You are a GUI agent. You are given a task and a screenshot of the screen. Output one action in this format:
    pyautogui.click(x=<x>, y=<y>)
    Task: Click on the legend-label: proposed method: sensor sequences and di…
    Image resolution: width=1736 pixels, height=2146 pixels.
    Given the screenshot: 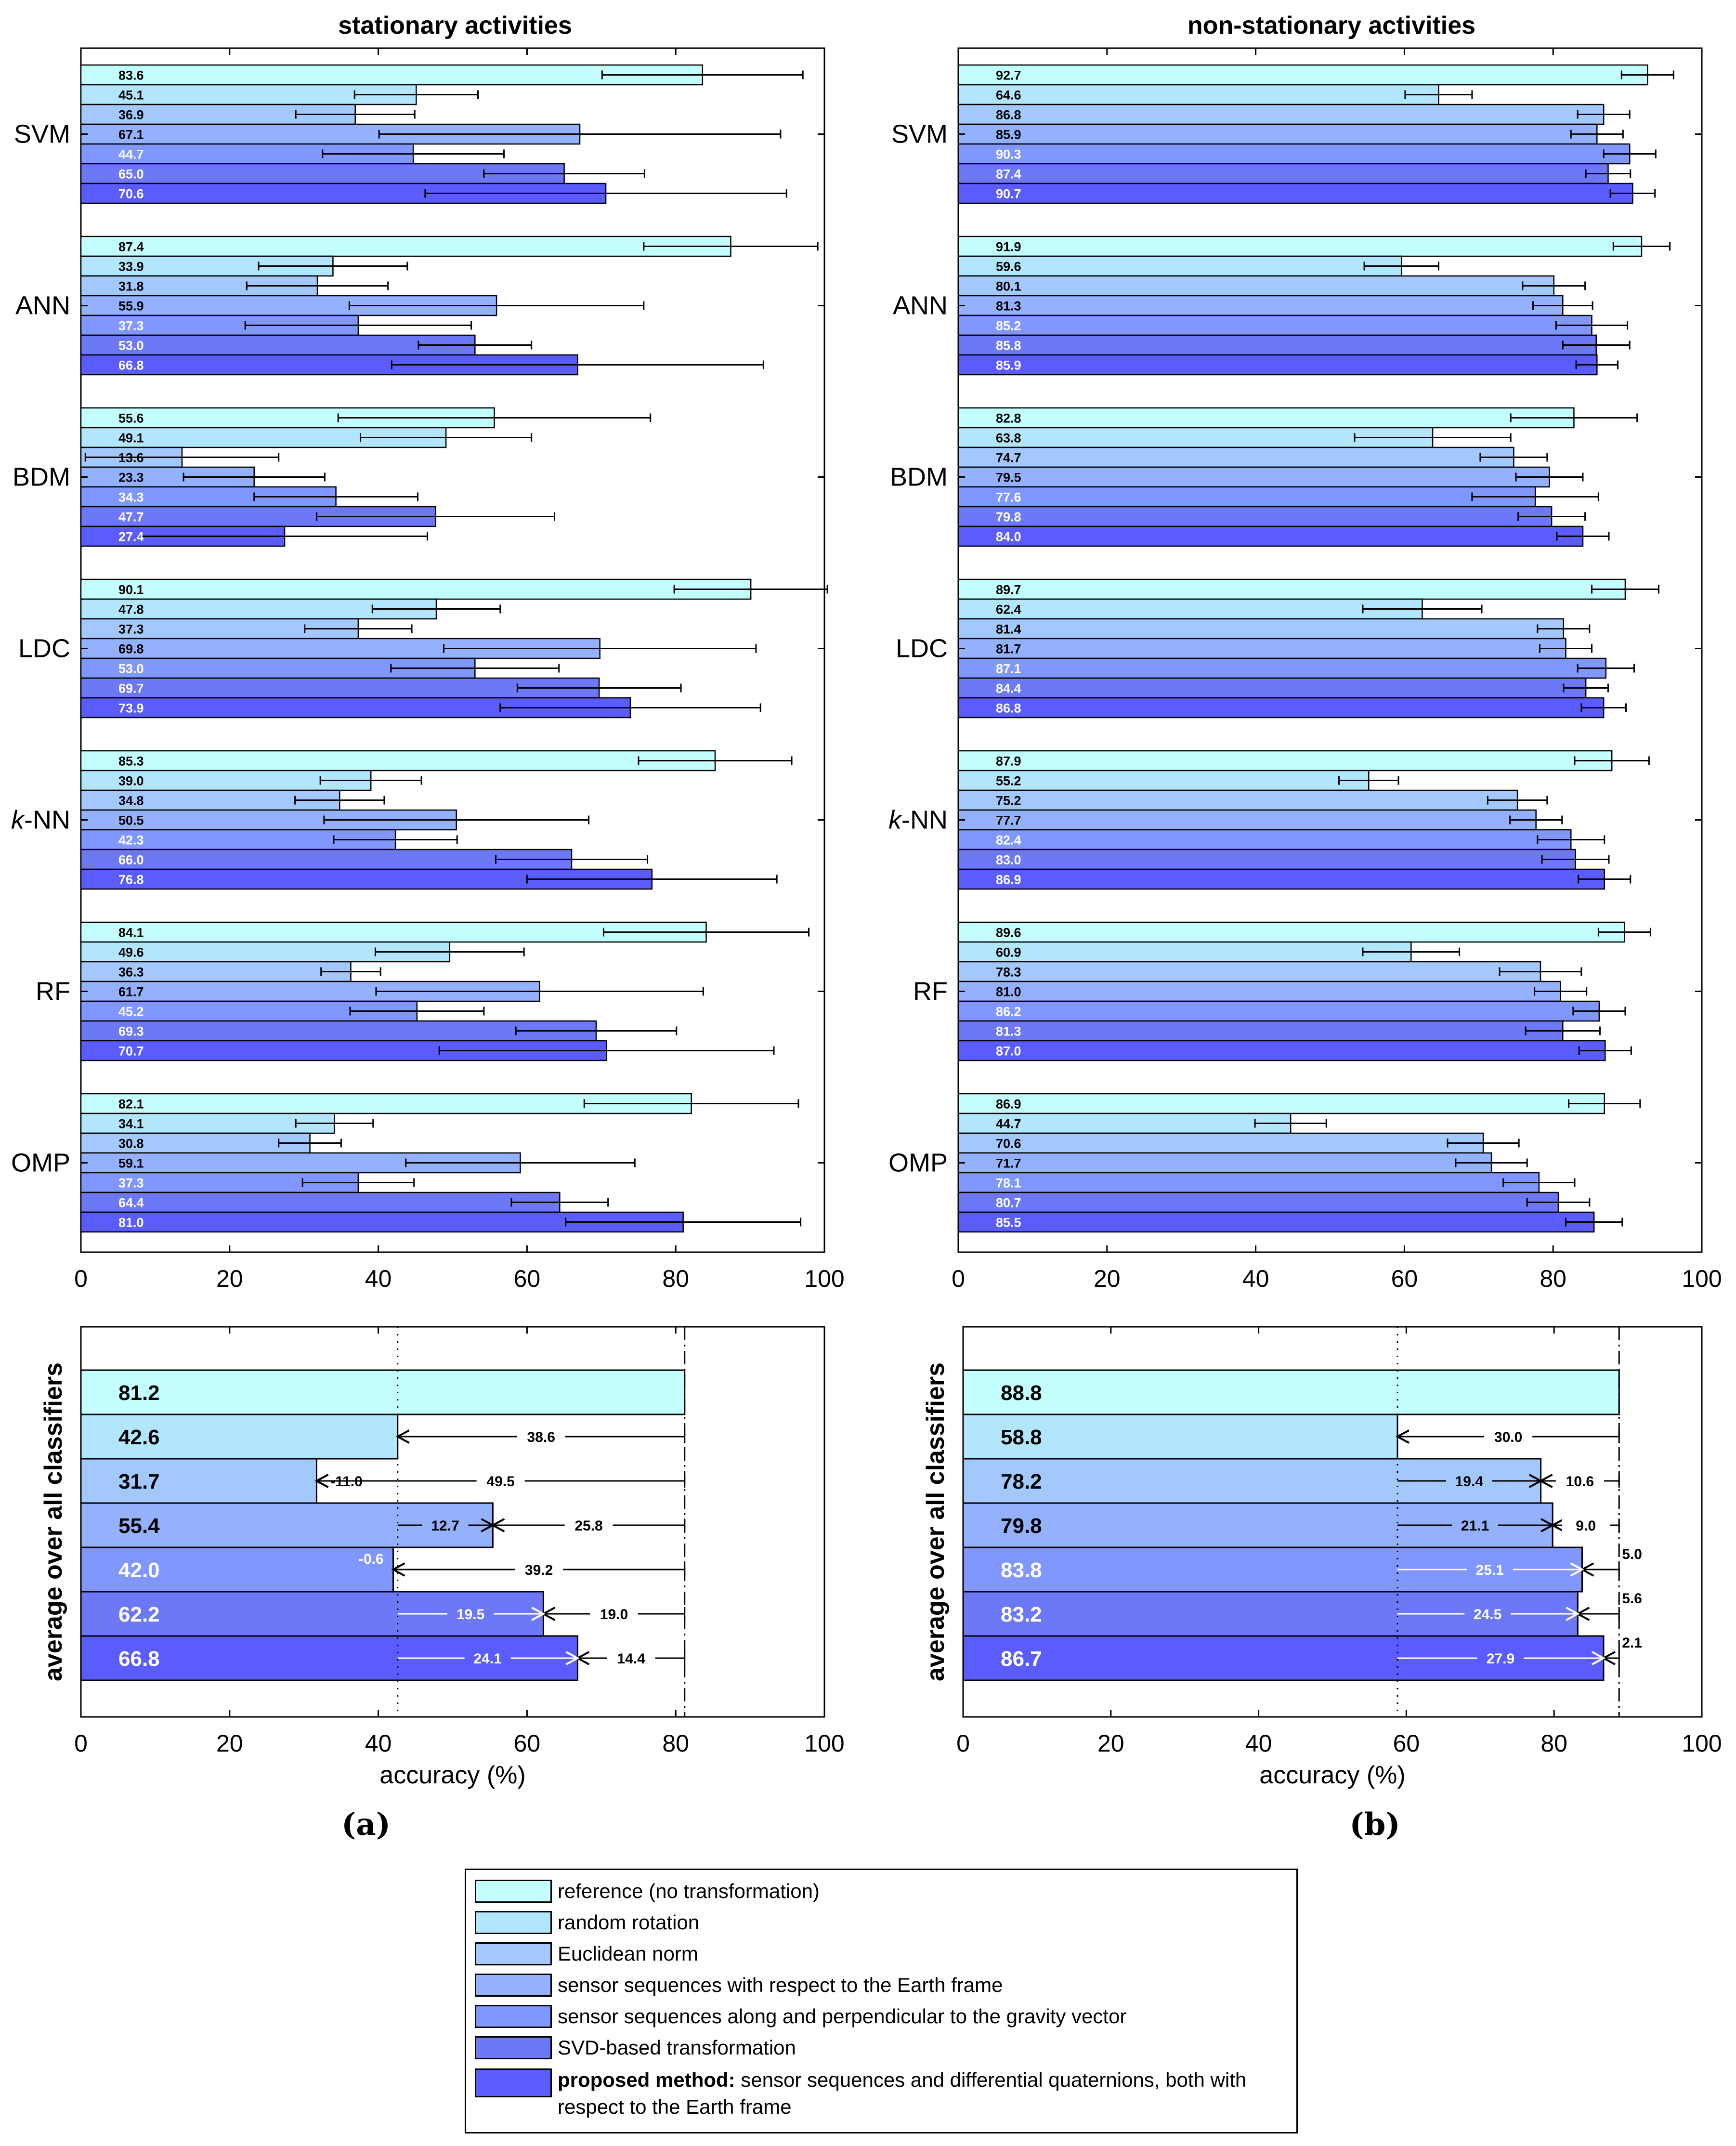 What is the action you would take?
    pyautogui.click(x=902, y=2093)
    